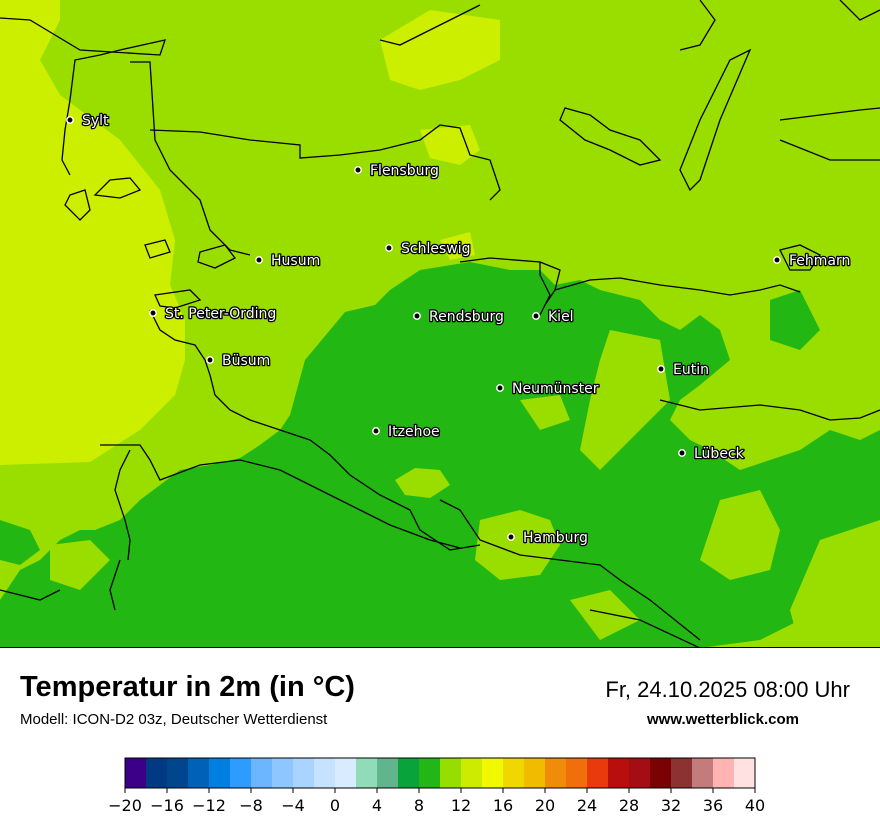 This screenshot has width=880, height=830. What do you see at coordinates (795, 320) in the screenshot?
I see `cool-zone-east` at bounding box center [795, 320].